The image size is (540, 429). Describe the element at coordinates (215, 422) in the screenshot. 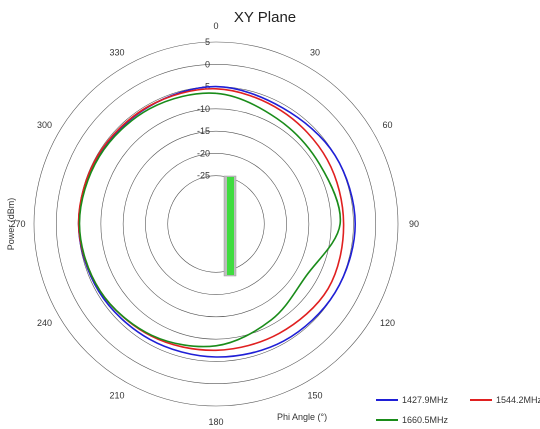

I see `angle-tick-label: 180` at that location.